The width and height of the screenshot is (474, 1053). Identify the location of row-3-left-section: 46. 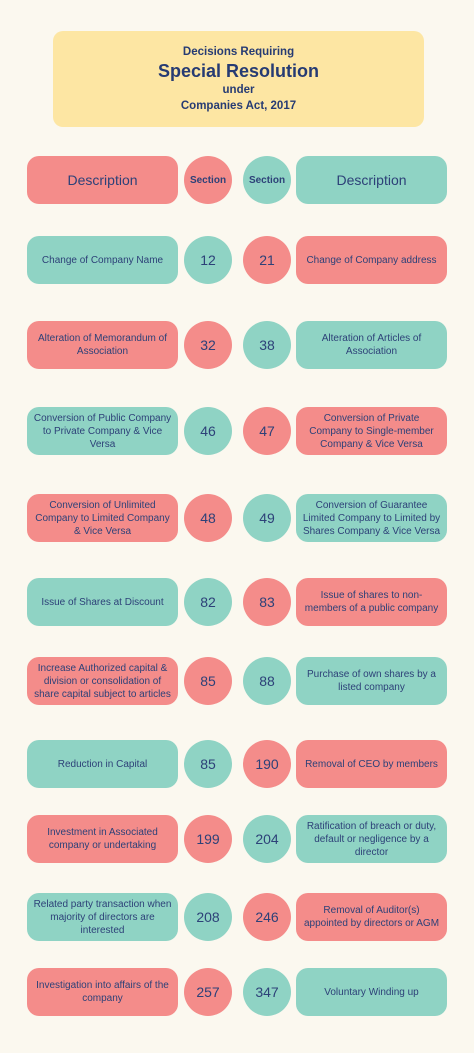
(208, 431).